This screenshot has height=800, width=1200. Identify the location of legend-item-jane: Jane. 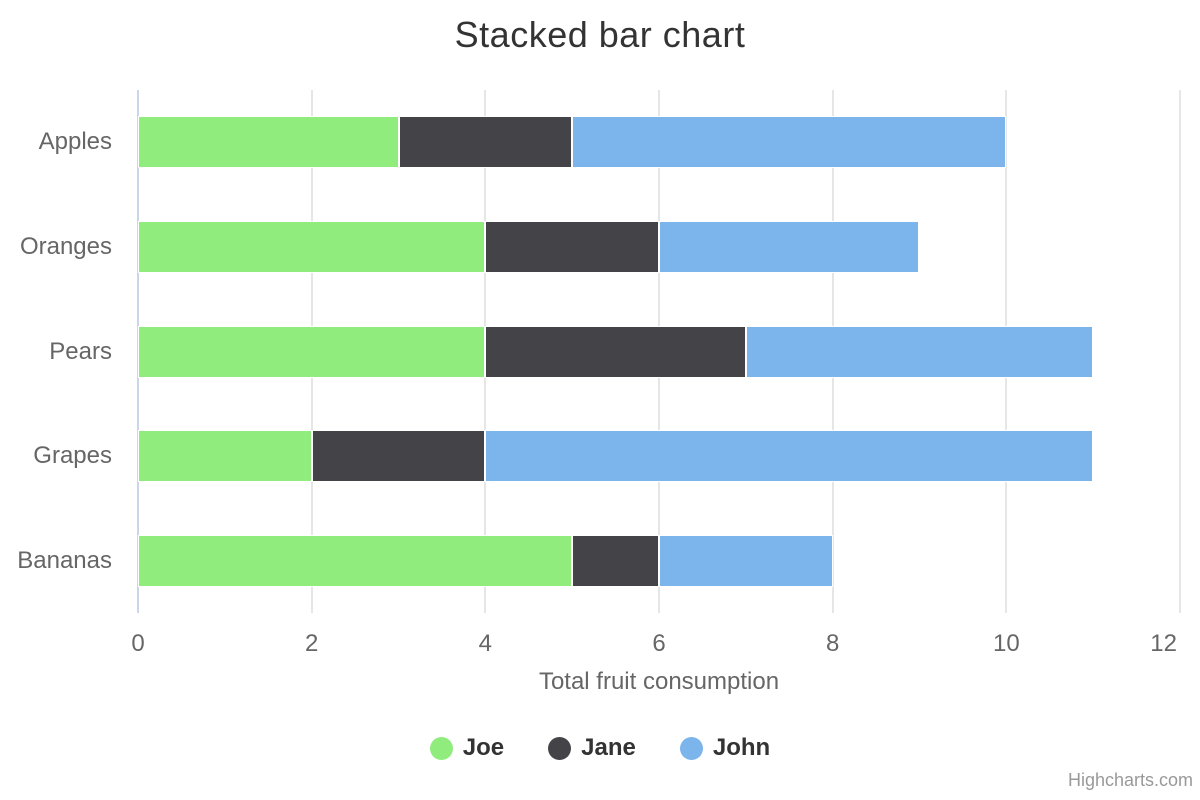
(592, 748).